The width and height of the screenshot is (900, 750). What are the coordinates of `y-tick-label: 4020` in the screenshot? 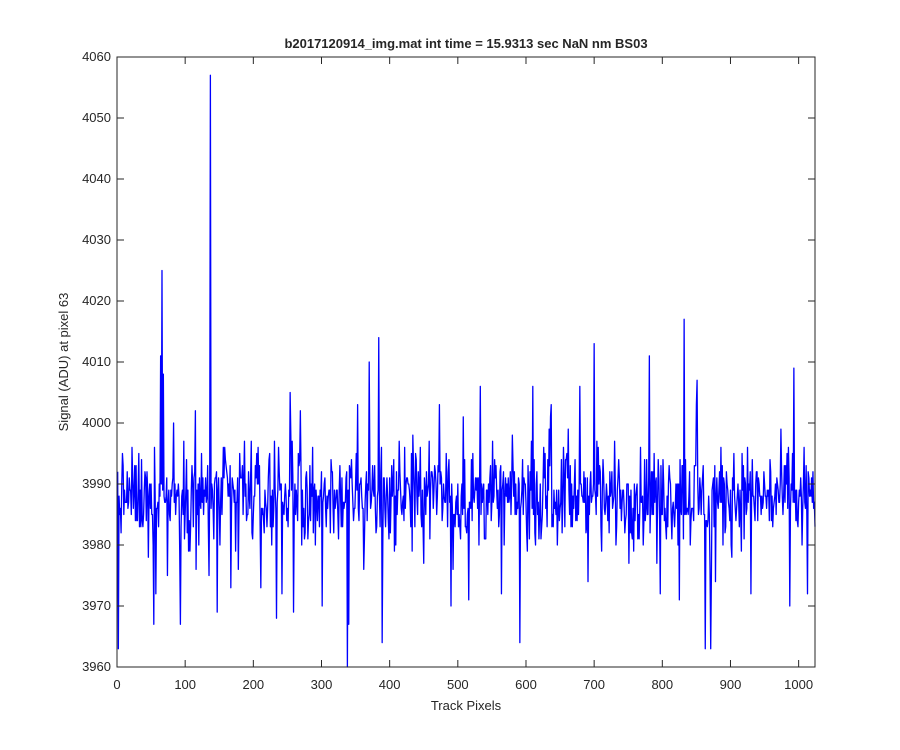 It's located at (96, 300).